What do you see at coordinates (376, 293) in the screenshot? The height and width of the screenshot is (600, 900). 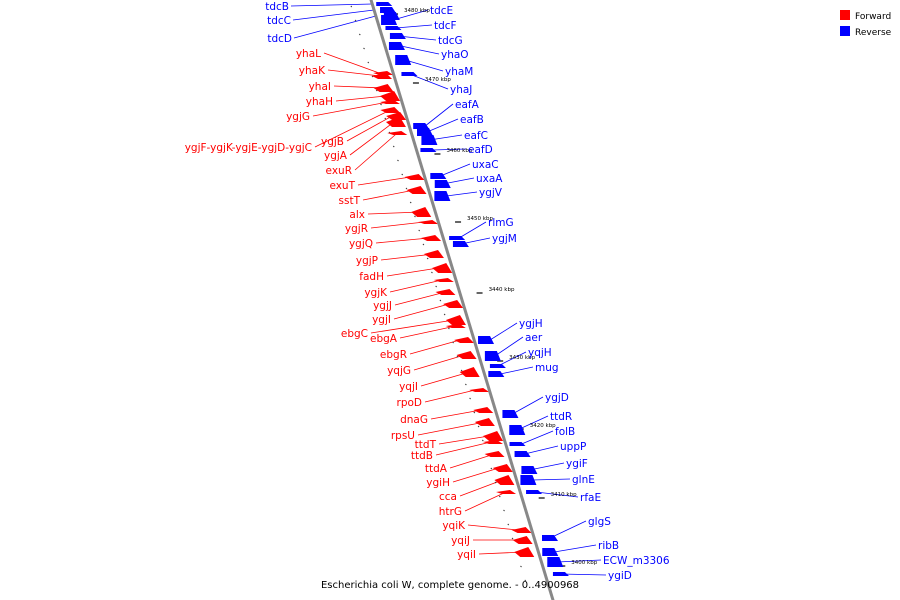 I see `forward-gene-label: ygjK` at bounding box center [376, 293].